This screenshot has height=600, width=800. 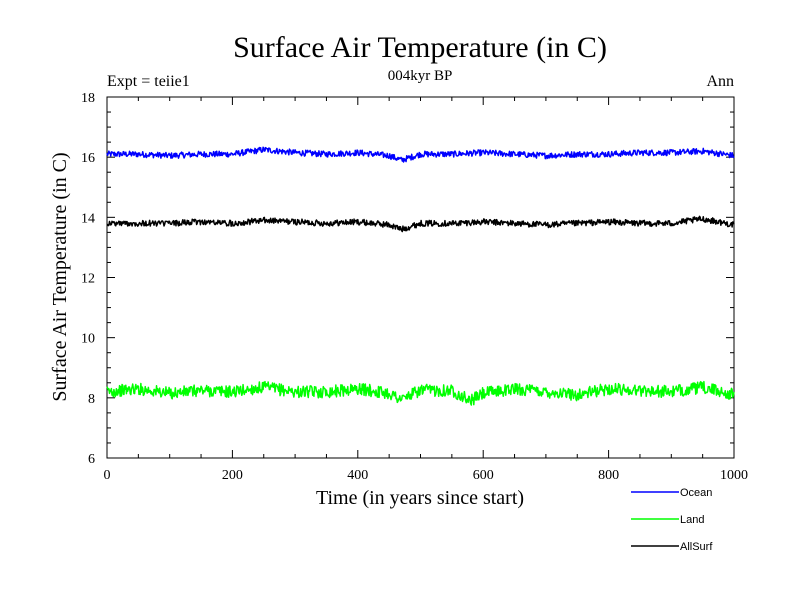 I want to click on y-tick-label: 14, so click(x=88, y=218).